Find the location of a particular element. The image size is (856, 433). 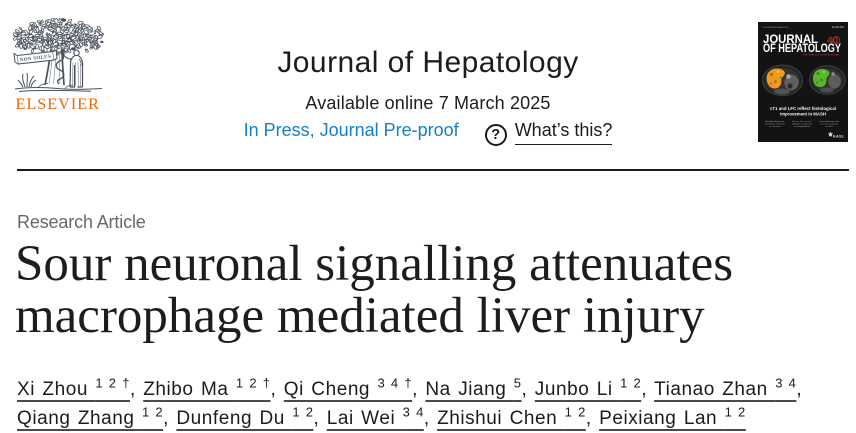

svg-text: kidney-first approach is located at coordinates (802, 124).